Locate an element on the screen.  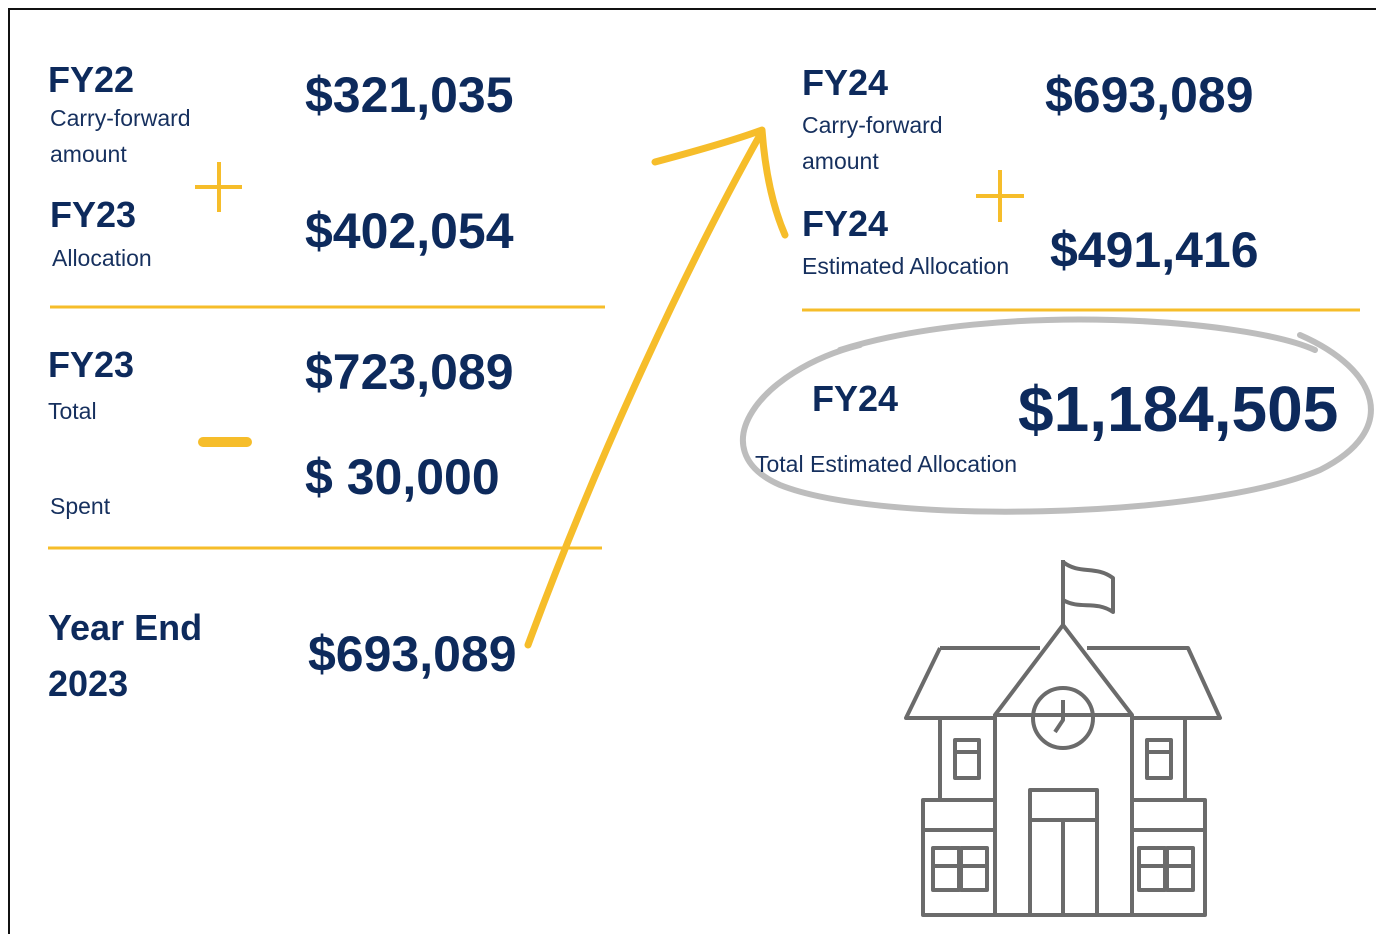
amount: $ 30,000 is located at coordinates (402, 477).